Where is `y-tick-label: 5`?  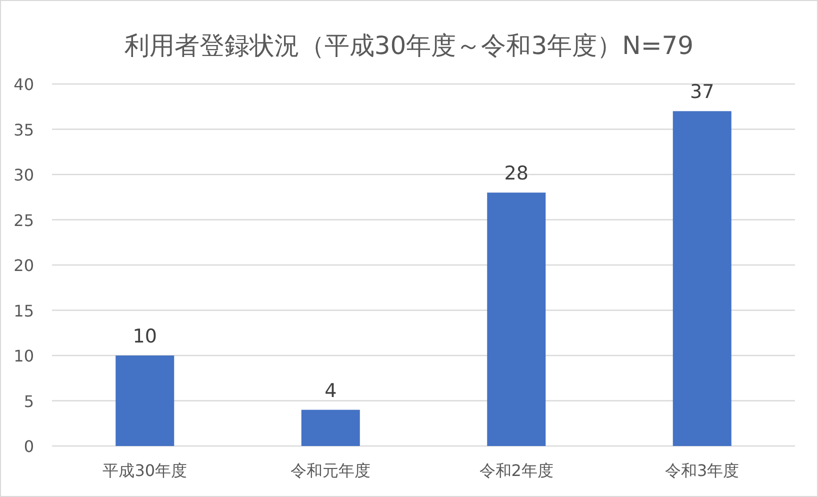
y-tick-label: 5 is located at coordinates (29, 401).